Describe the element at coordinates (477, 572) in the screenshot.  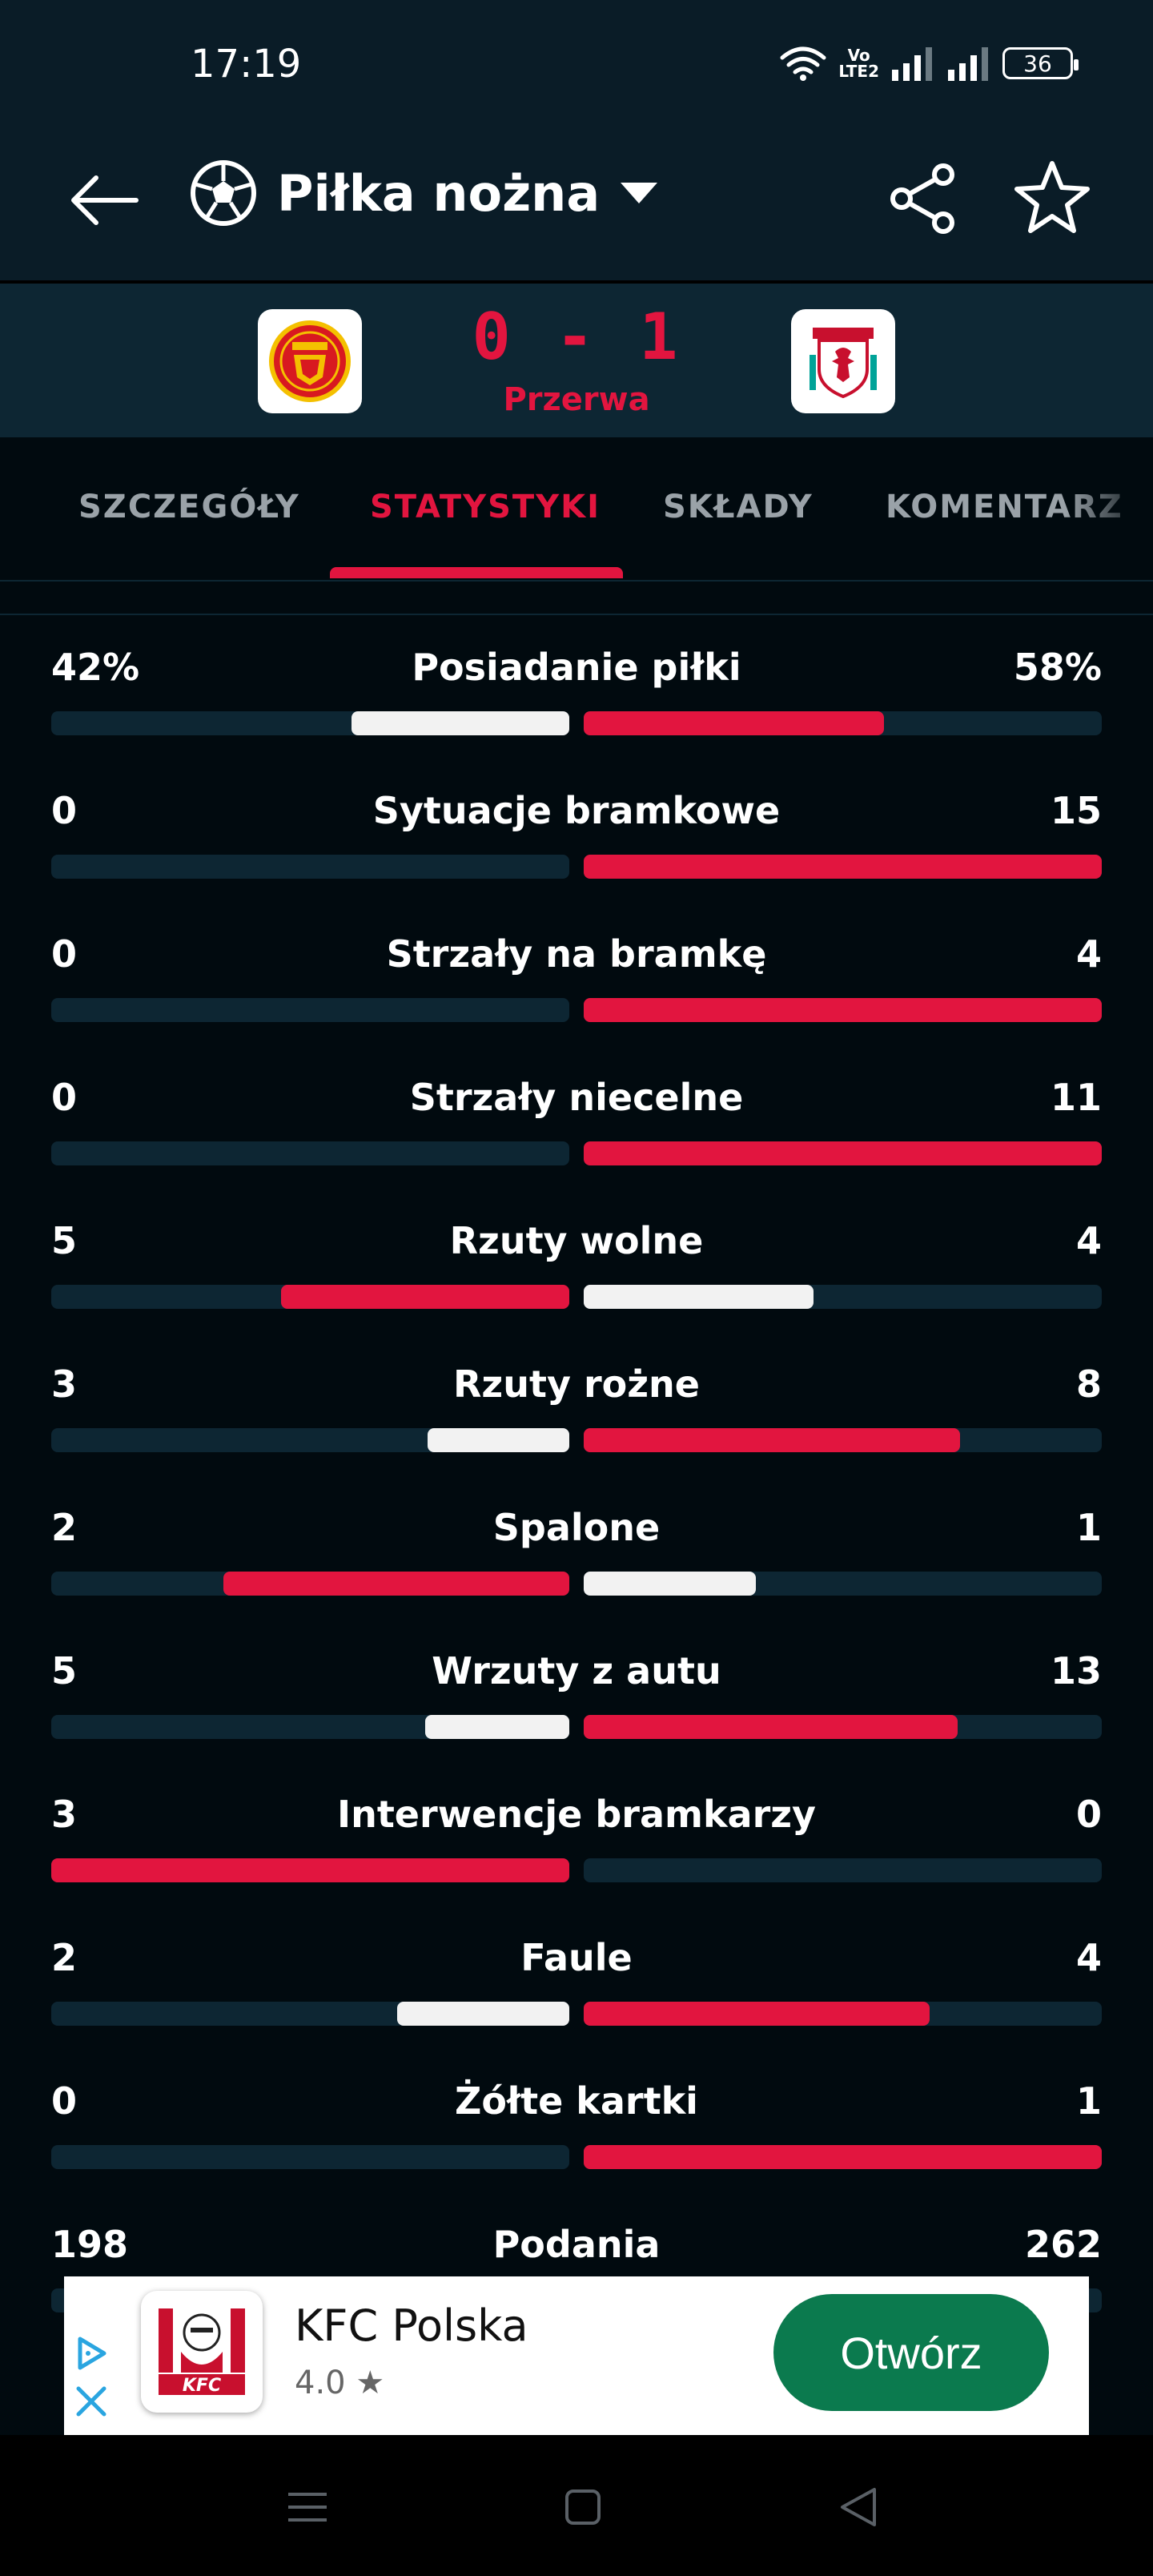
I see `active-tab-indicator` at that location.